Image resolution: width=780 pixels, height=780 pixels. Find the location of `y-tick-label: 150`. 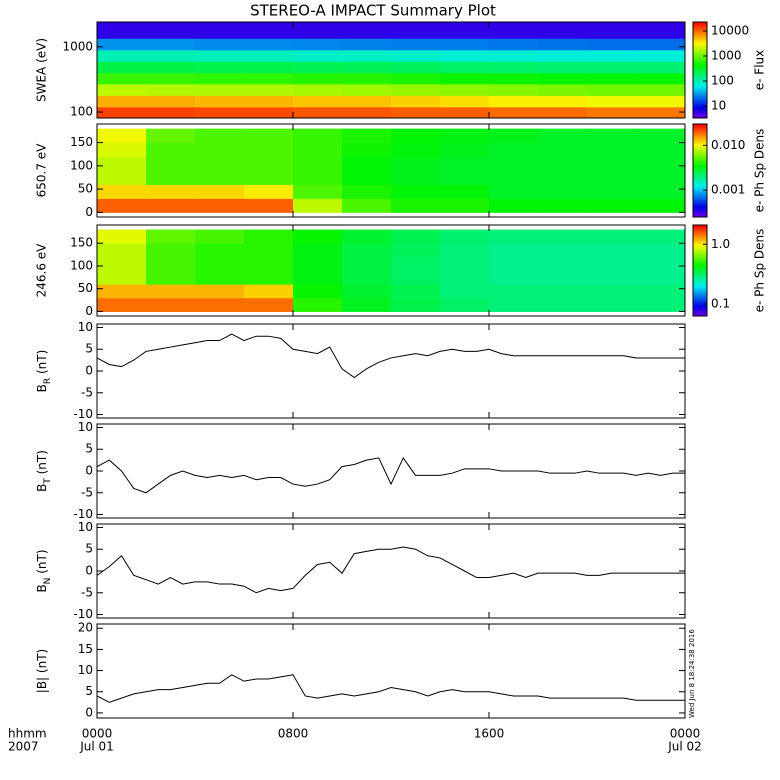

y-tick-label: 150 is located at coordinates (81, 243).